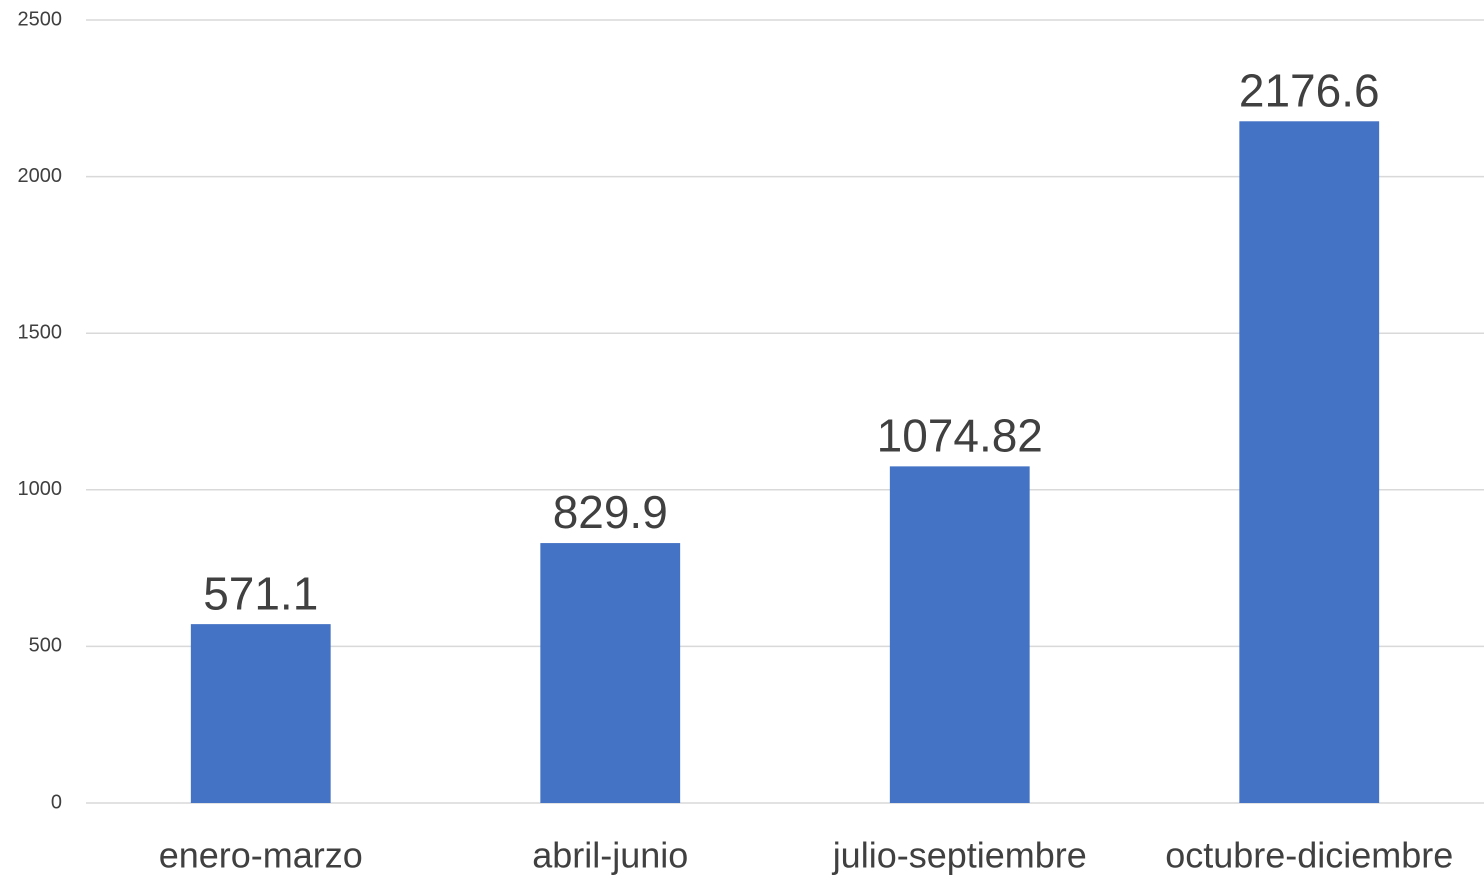 This screenshot has height=880, width=1484. Describe the element at coordinates (1309, 855) in the screenshot. I see `x-tick-label: octubre-diciembre` at that location.